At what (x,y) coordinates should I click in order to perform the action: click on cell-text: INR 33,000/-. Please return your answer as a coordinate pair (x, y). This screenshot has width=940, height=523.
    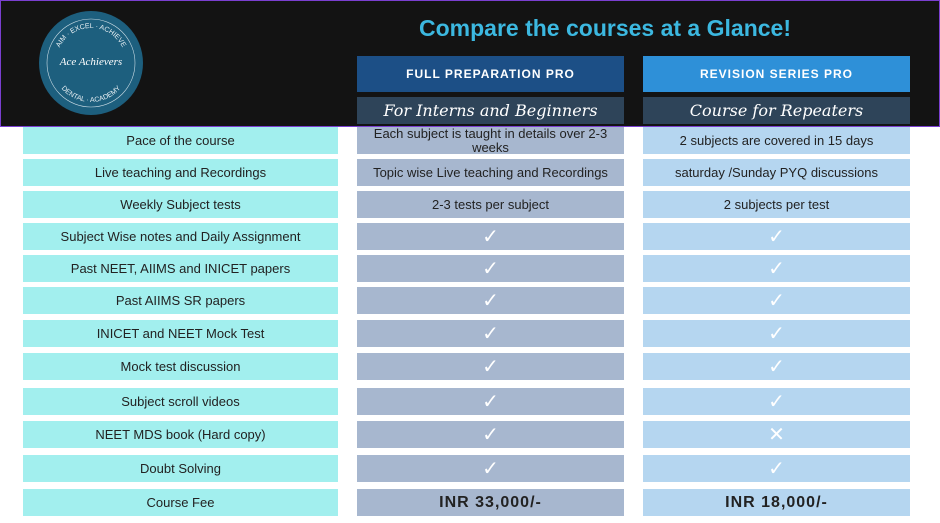
    Looking at the image, I should click on (490, 502).